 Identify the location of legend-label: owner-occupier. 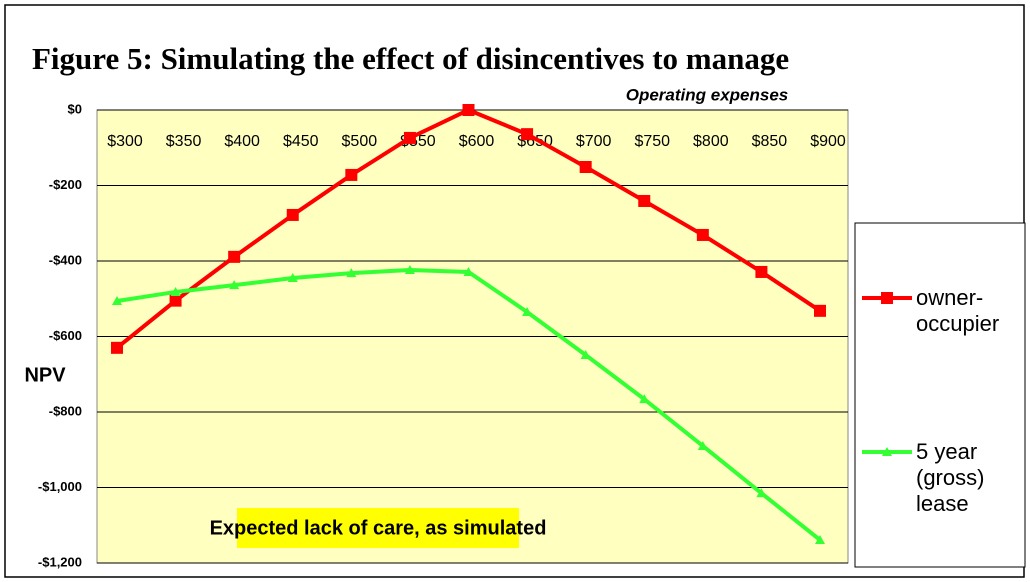
(958, 310).